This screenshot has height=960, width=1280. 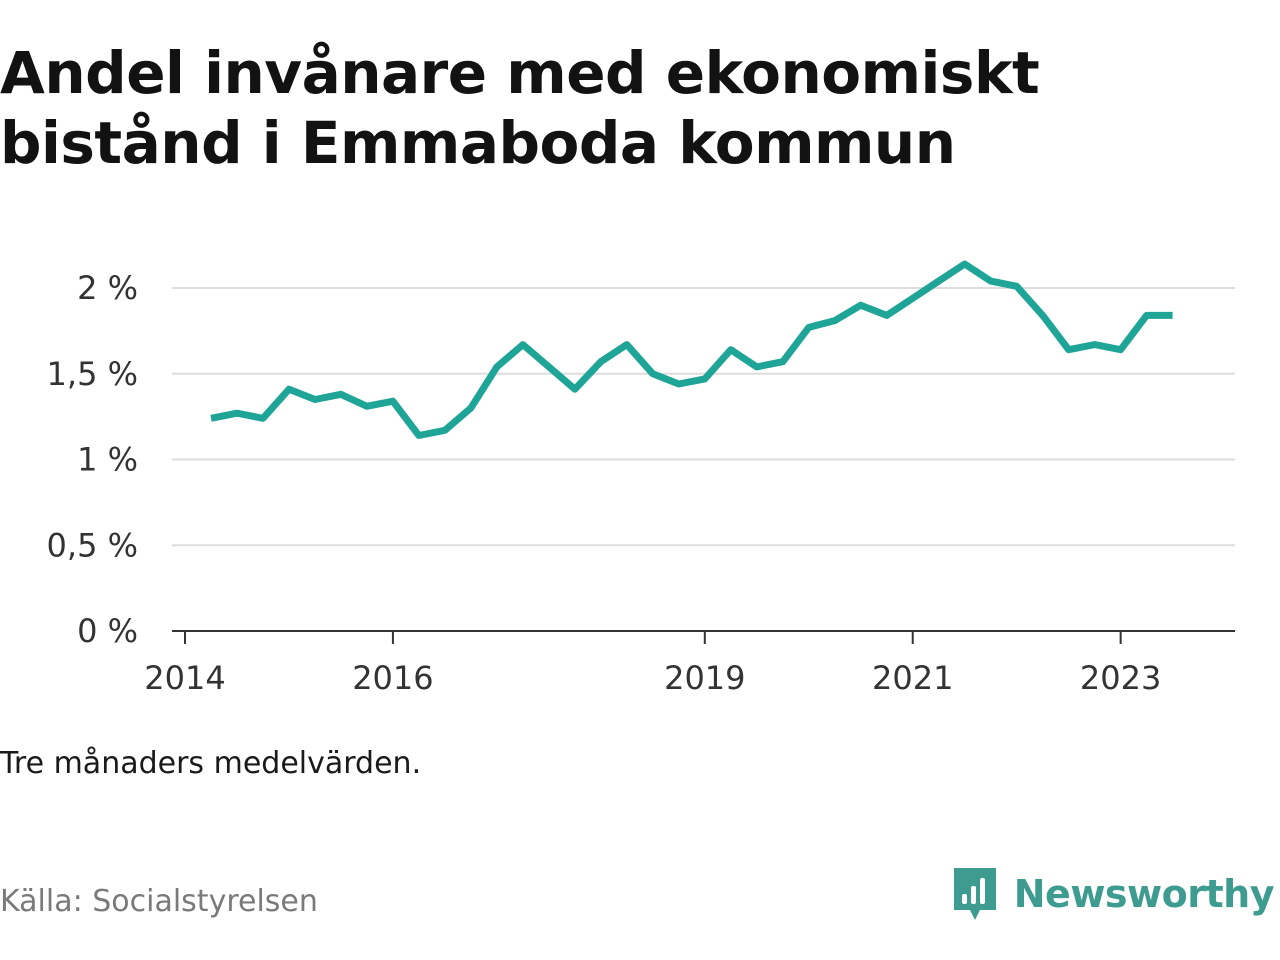 What do you see at coordinates (92, 374) in the screenshot?
I see `y-tick-label: 1,5 %` at bounding box center [92, 374].